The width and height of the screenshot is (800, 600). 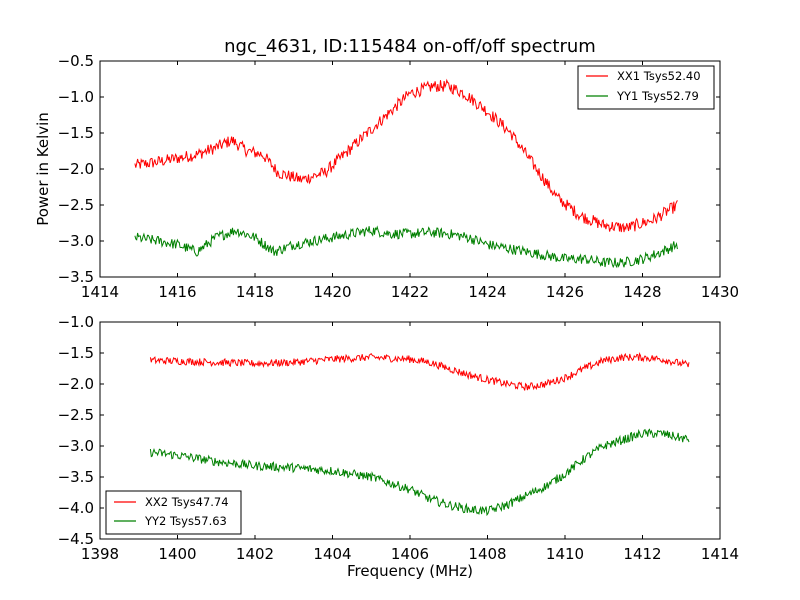 I want to click on top-legend-box, so click(x=646, y=87).